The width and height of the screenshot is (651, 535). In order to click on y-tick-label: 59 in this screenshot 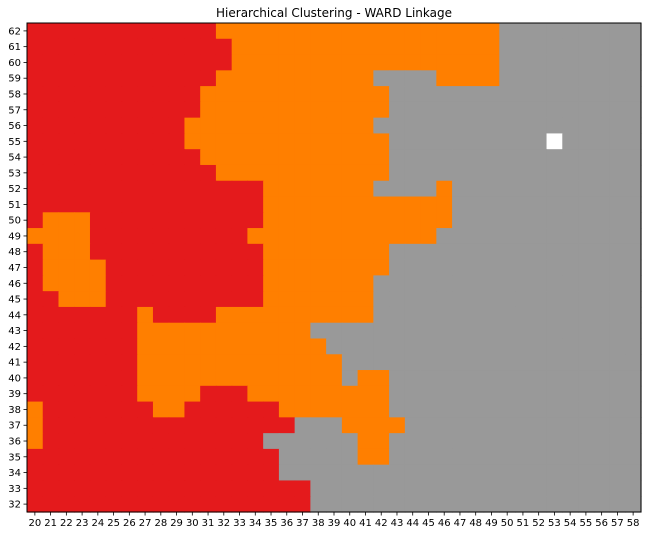, I will do `click(14, 79)`.